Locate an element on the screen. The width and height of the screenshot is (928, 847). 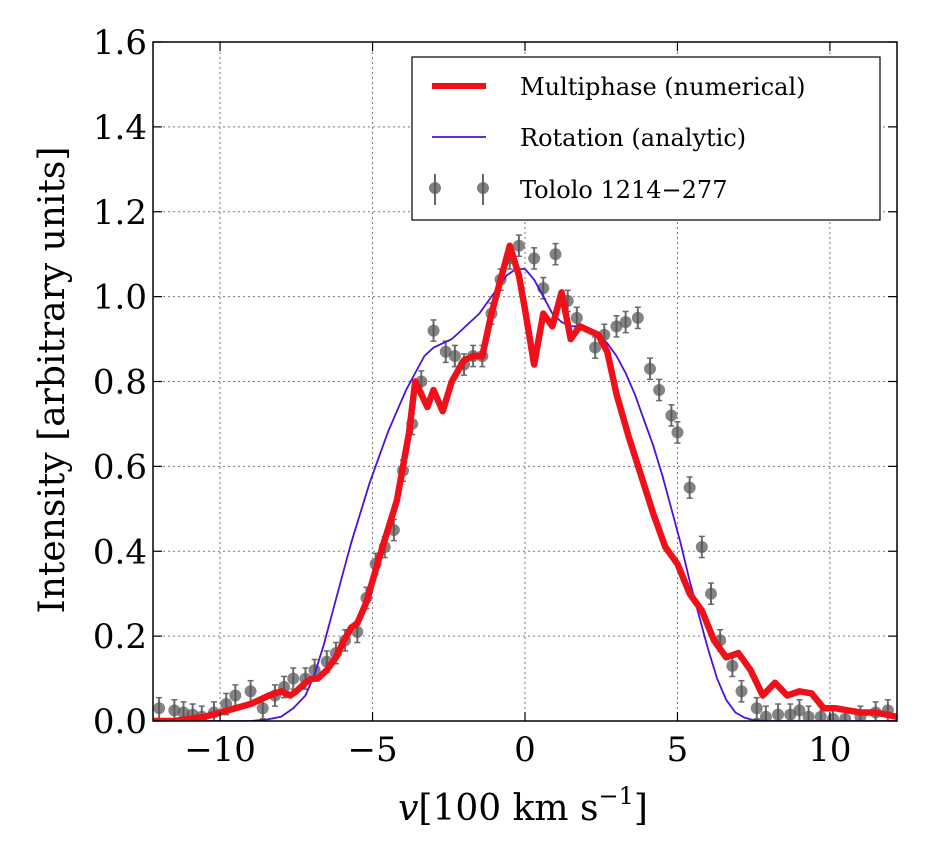
legend-label-tololo: Tololo 1214−277 is located at coordinates (623, 190).